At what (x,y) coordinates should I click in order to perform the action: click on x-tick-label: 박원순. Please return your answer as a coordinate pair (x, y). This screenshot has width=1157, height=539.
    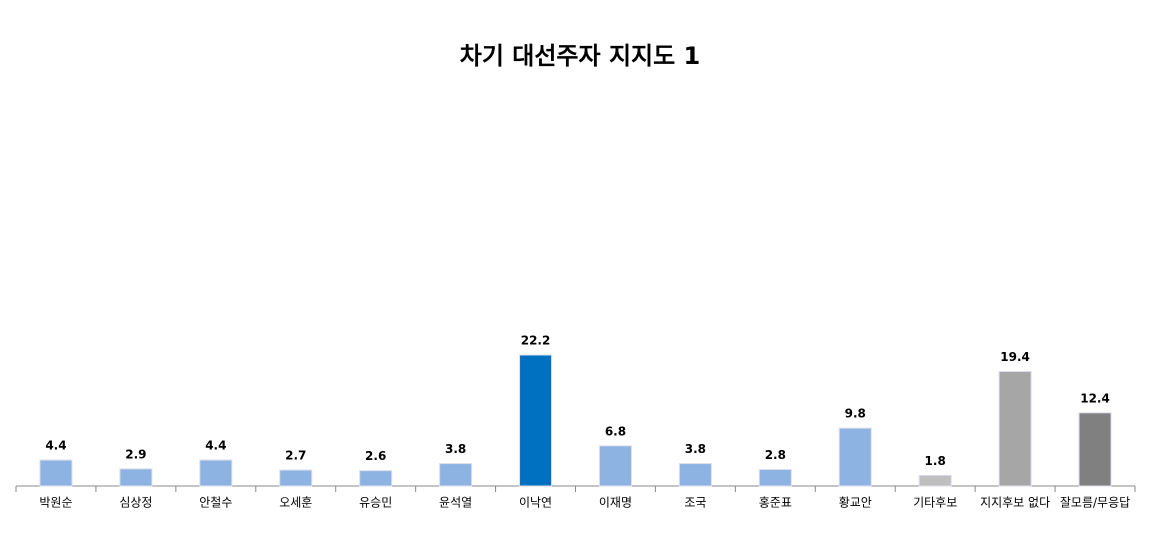
    Looking at the image, I should click on (55, 503).